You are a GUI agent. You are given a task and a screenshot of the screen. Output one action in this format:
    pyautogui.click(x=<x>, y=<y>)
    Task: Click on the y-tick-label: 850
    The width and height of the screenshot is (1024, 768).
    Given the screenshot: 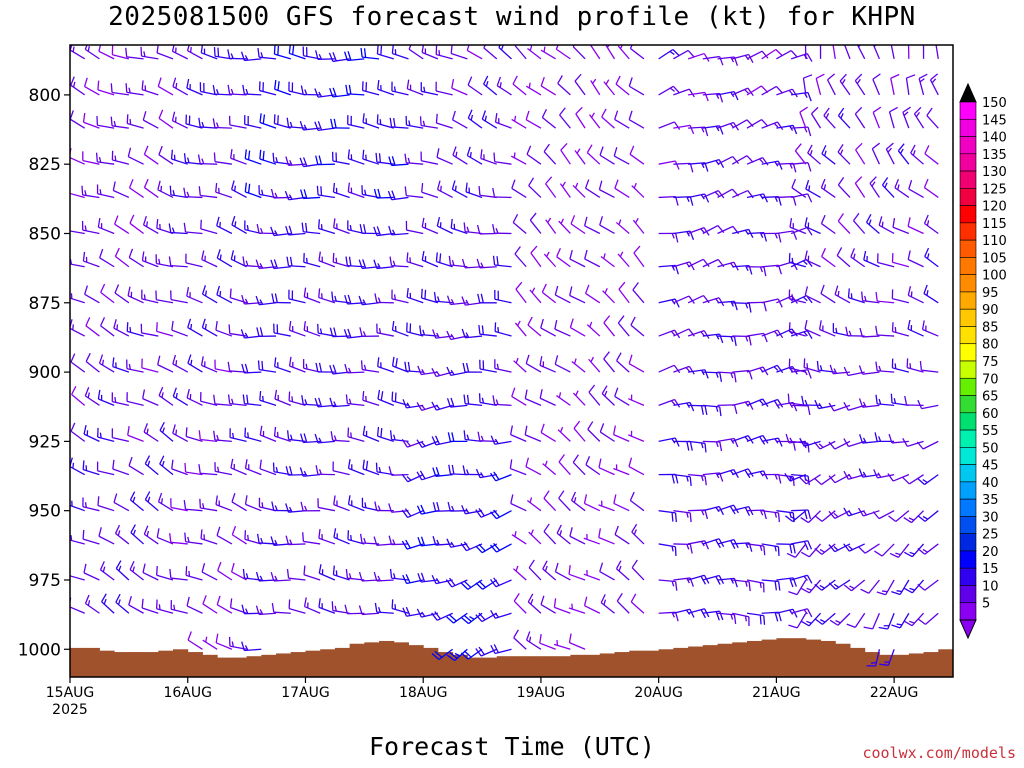 What is the action you would take?
    pyautogui.click(x=45, y=234)
    